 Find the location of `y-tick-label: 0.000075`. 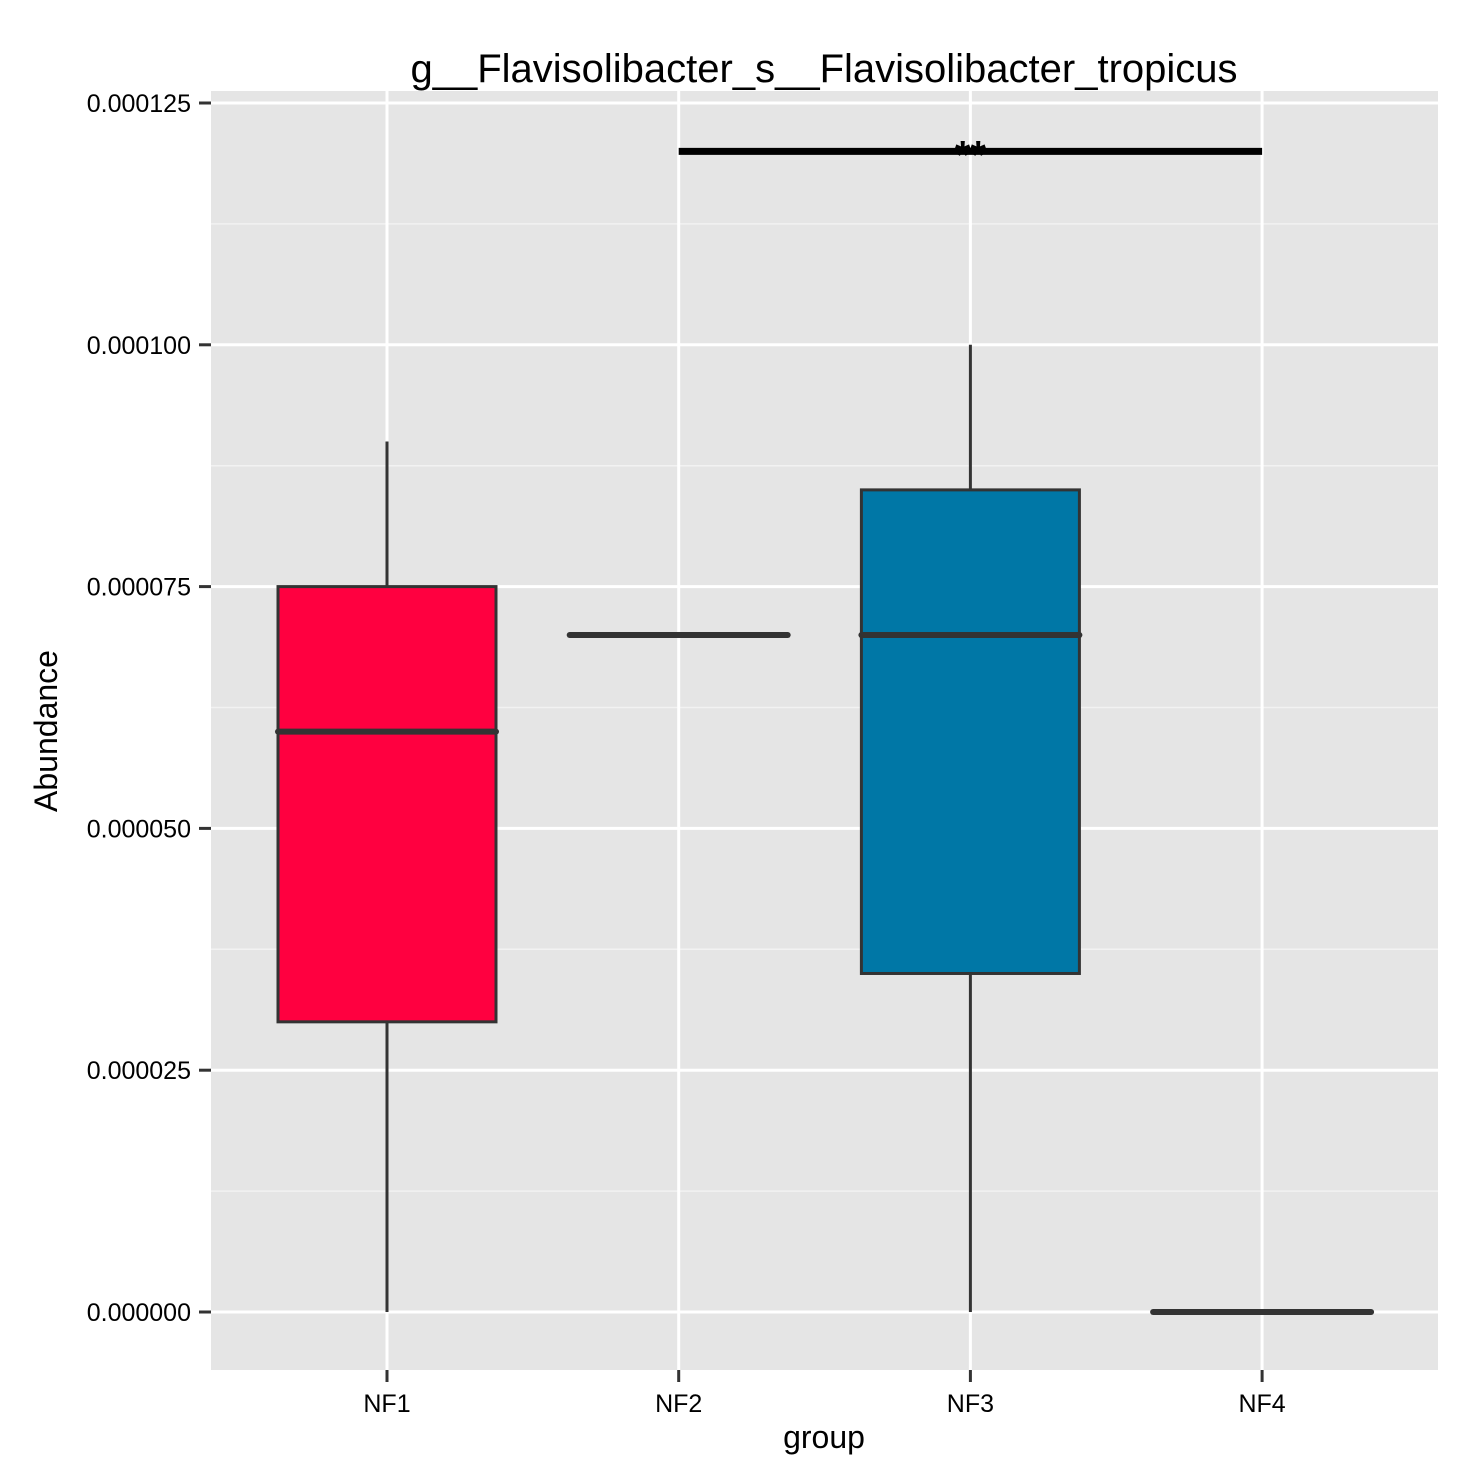

y-tick-label: 0.000075 is located at coordinates (139, 588).